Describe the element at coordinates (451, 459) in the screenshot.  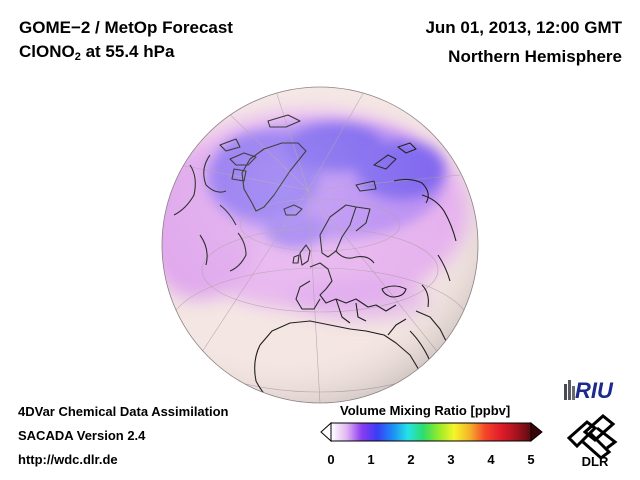
I see `colorbar-tick-label: 3` at that location.